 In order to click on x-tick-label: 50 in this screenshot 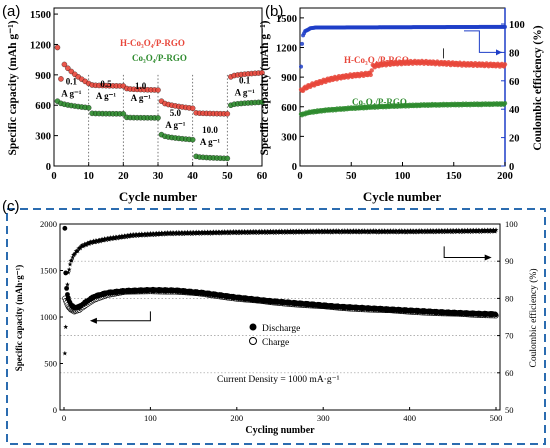, I will do `click(227, 176)`.